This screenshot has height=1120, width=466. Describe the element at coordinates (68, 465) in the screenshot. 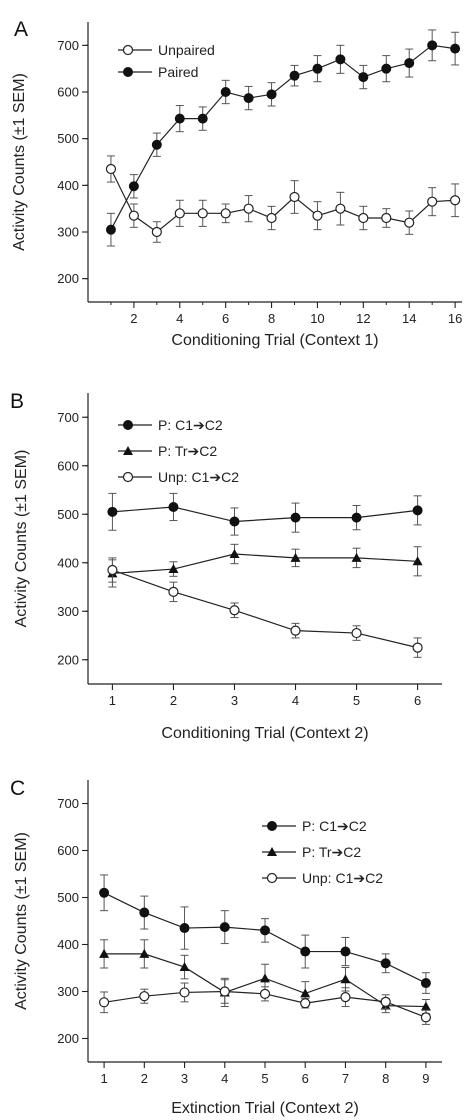

I see `y-tick-label: 600` at that location.